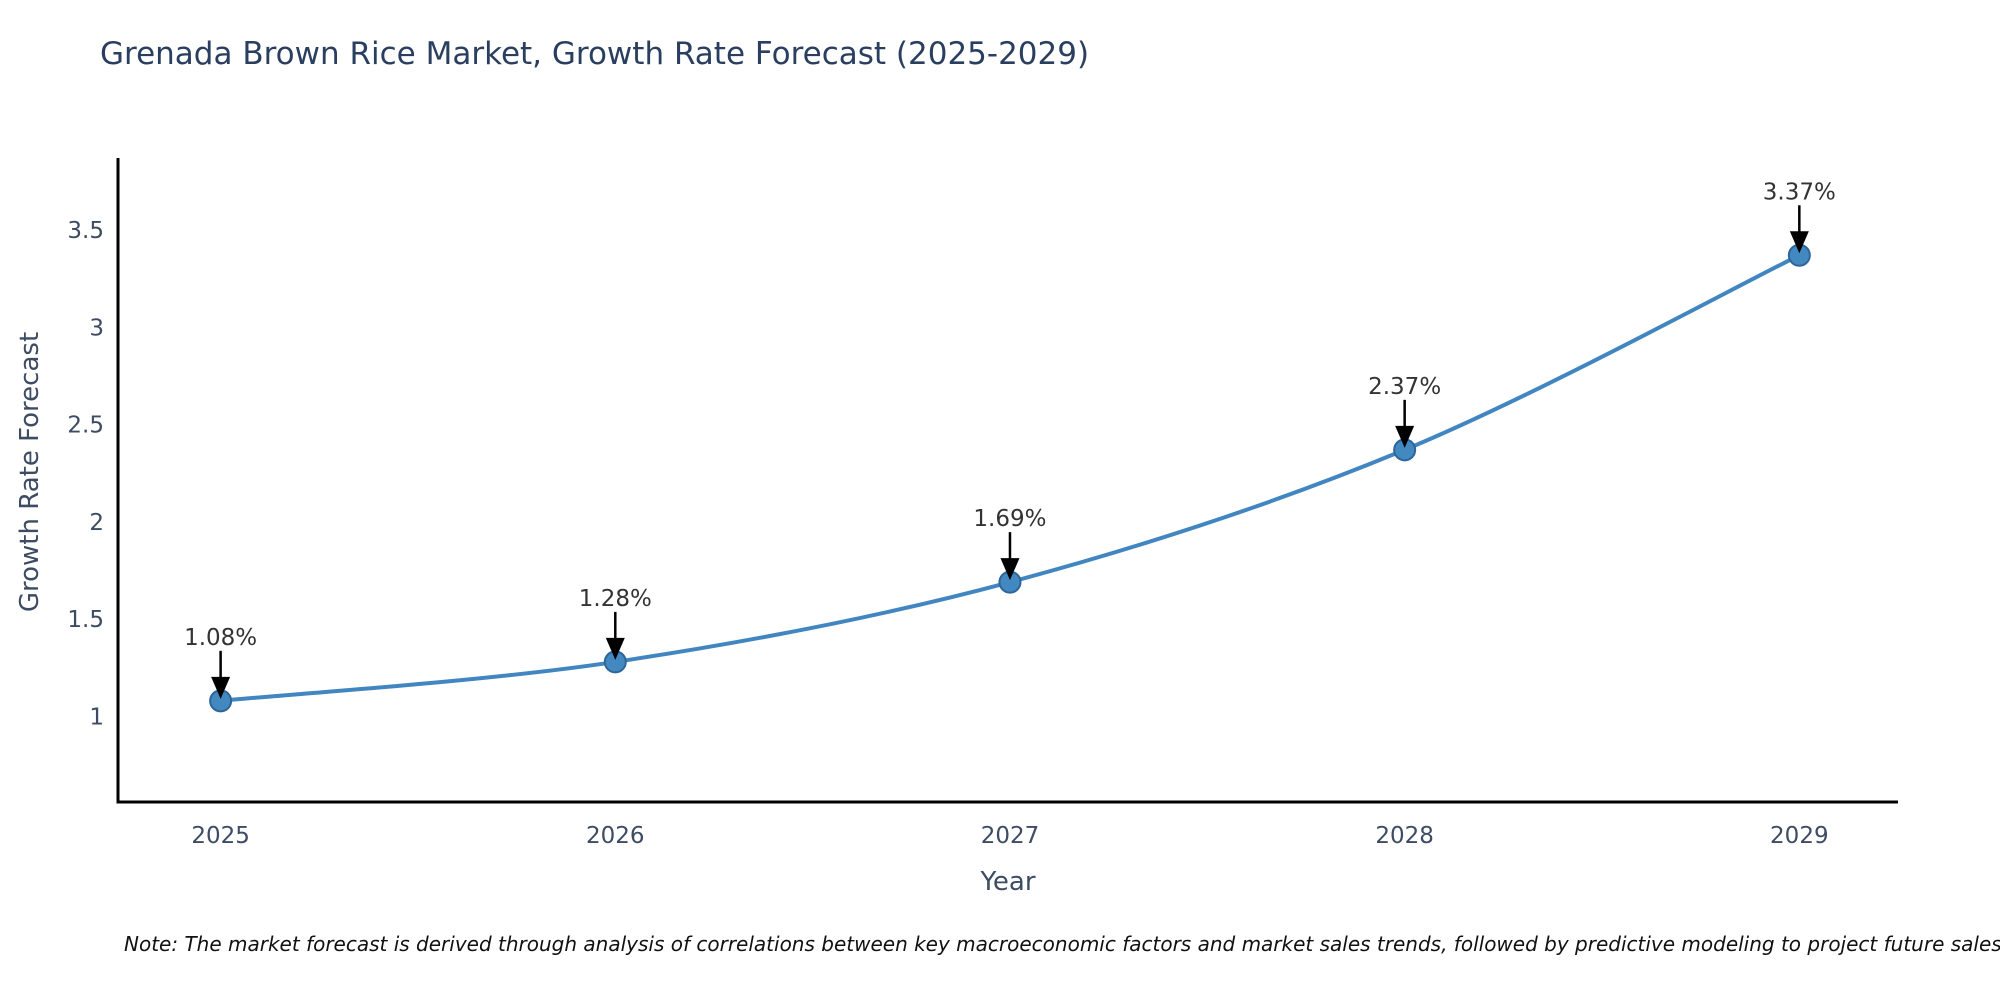 The height and width of the screenshot is (1000, 2000). Describe the element at coordinates (85, 231) in the screenshot. I see `y-tick-label: 3.5` at that location.